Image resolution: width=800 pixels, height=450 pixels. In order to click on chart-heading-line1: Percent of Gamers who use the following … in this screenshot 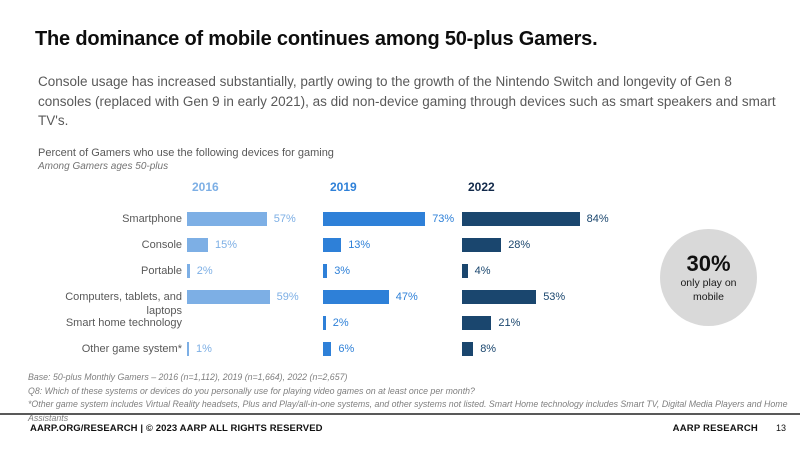, I will do `click(186, 153)`.